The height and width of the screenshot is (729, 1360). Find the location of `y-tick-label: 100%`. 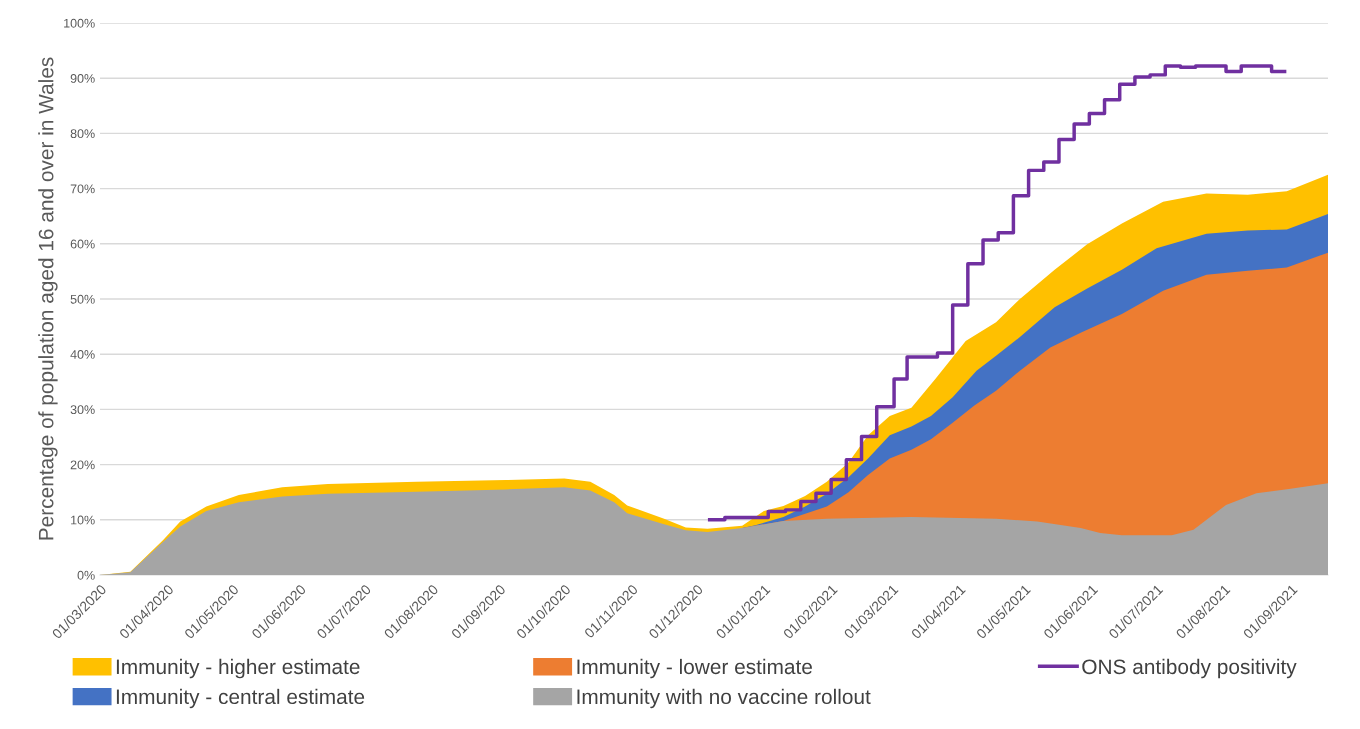

y-tick-label: 100% is located at coordinates (79, 23).